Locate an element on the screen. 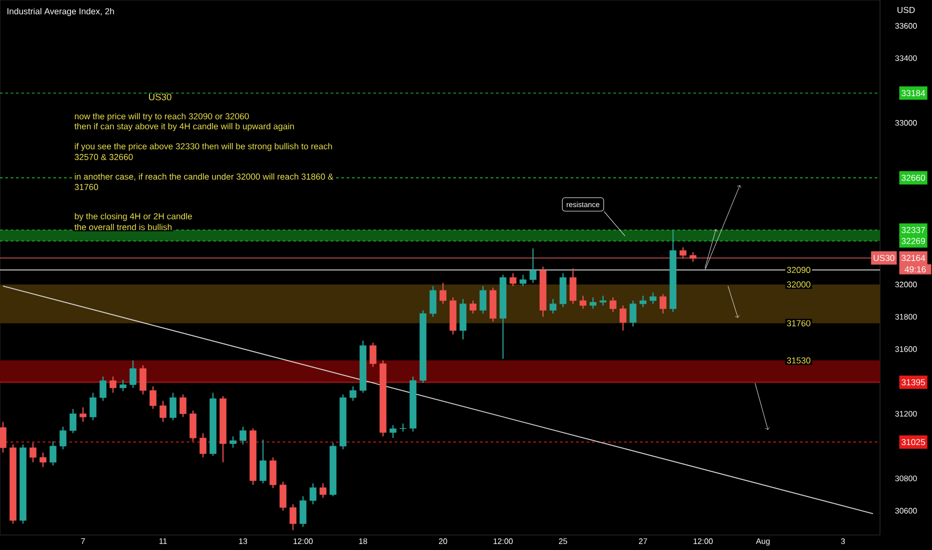 Image resolution: width=932 pixels, height=550 pixels. annotation: 32090 is located at coordinates (798, 269).